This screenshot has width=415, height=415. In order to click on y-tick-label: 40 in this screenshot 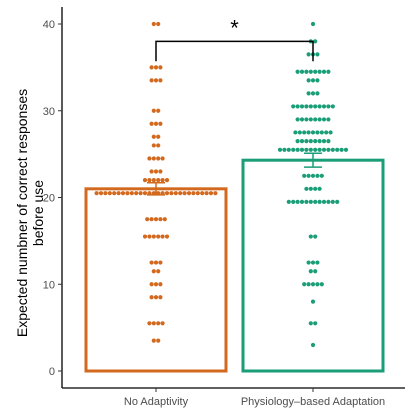, I will do `click(49, 25)`.